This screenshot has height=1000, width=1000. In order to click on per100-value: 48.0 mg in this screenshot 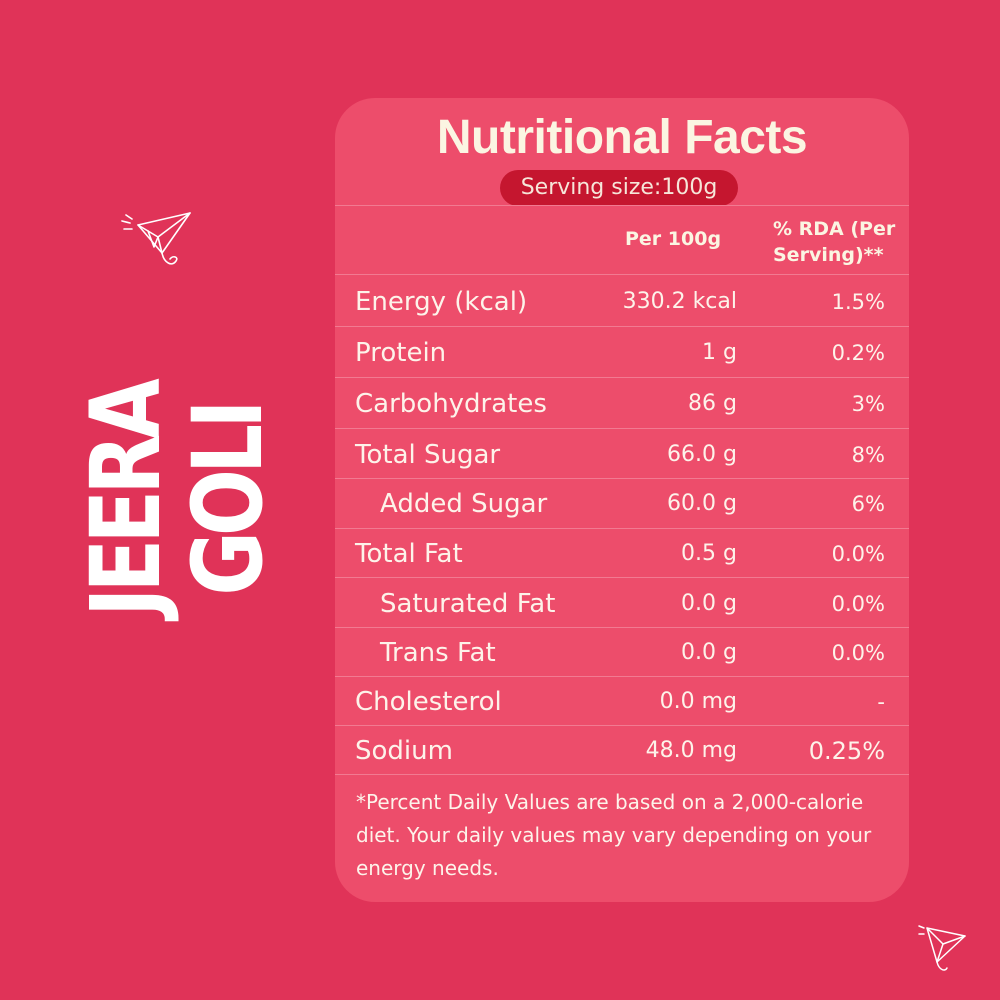, I will do `click(691, 750)`.